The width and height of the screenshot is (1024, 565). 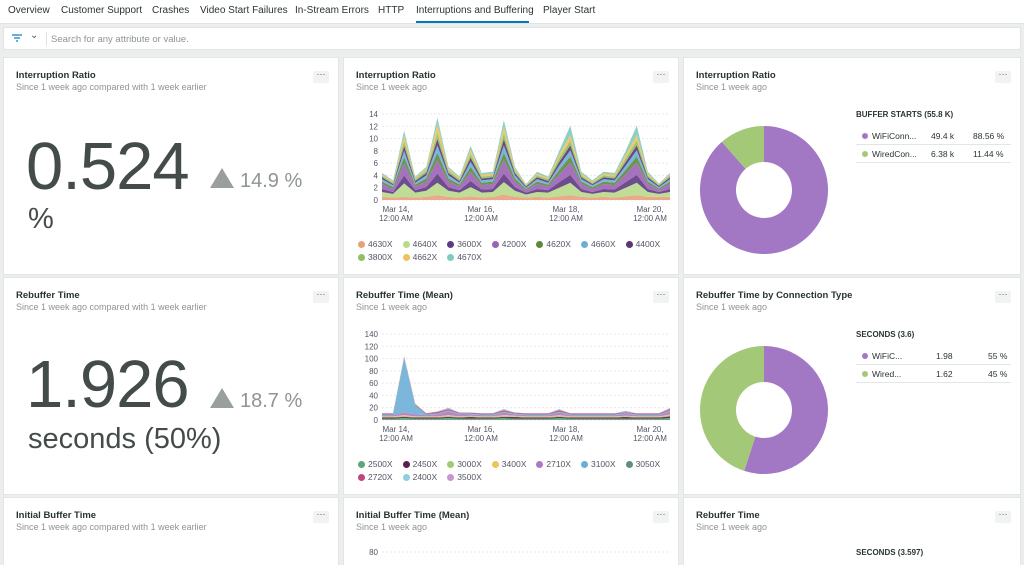 What do you see at coordinates (125, 439) in the screenshot?
I see `billboard-unit: seconds (50%)` at bounding box center [125, 439].